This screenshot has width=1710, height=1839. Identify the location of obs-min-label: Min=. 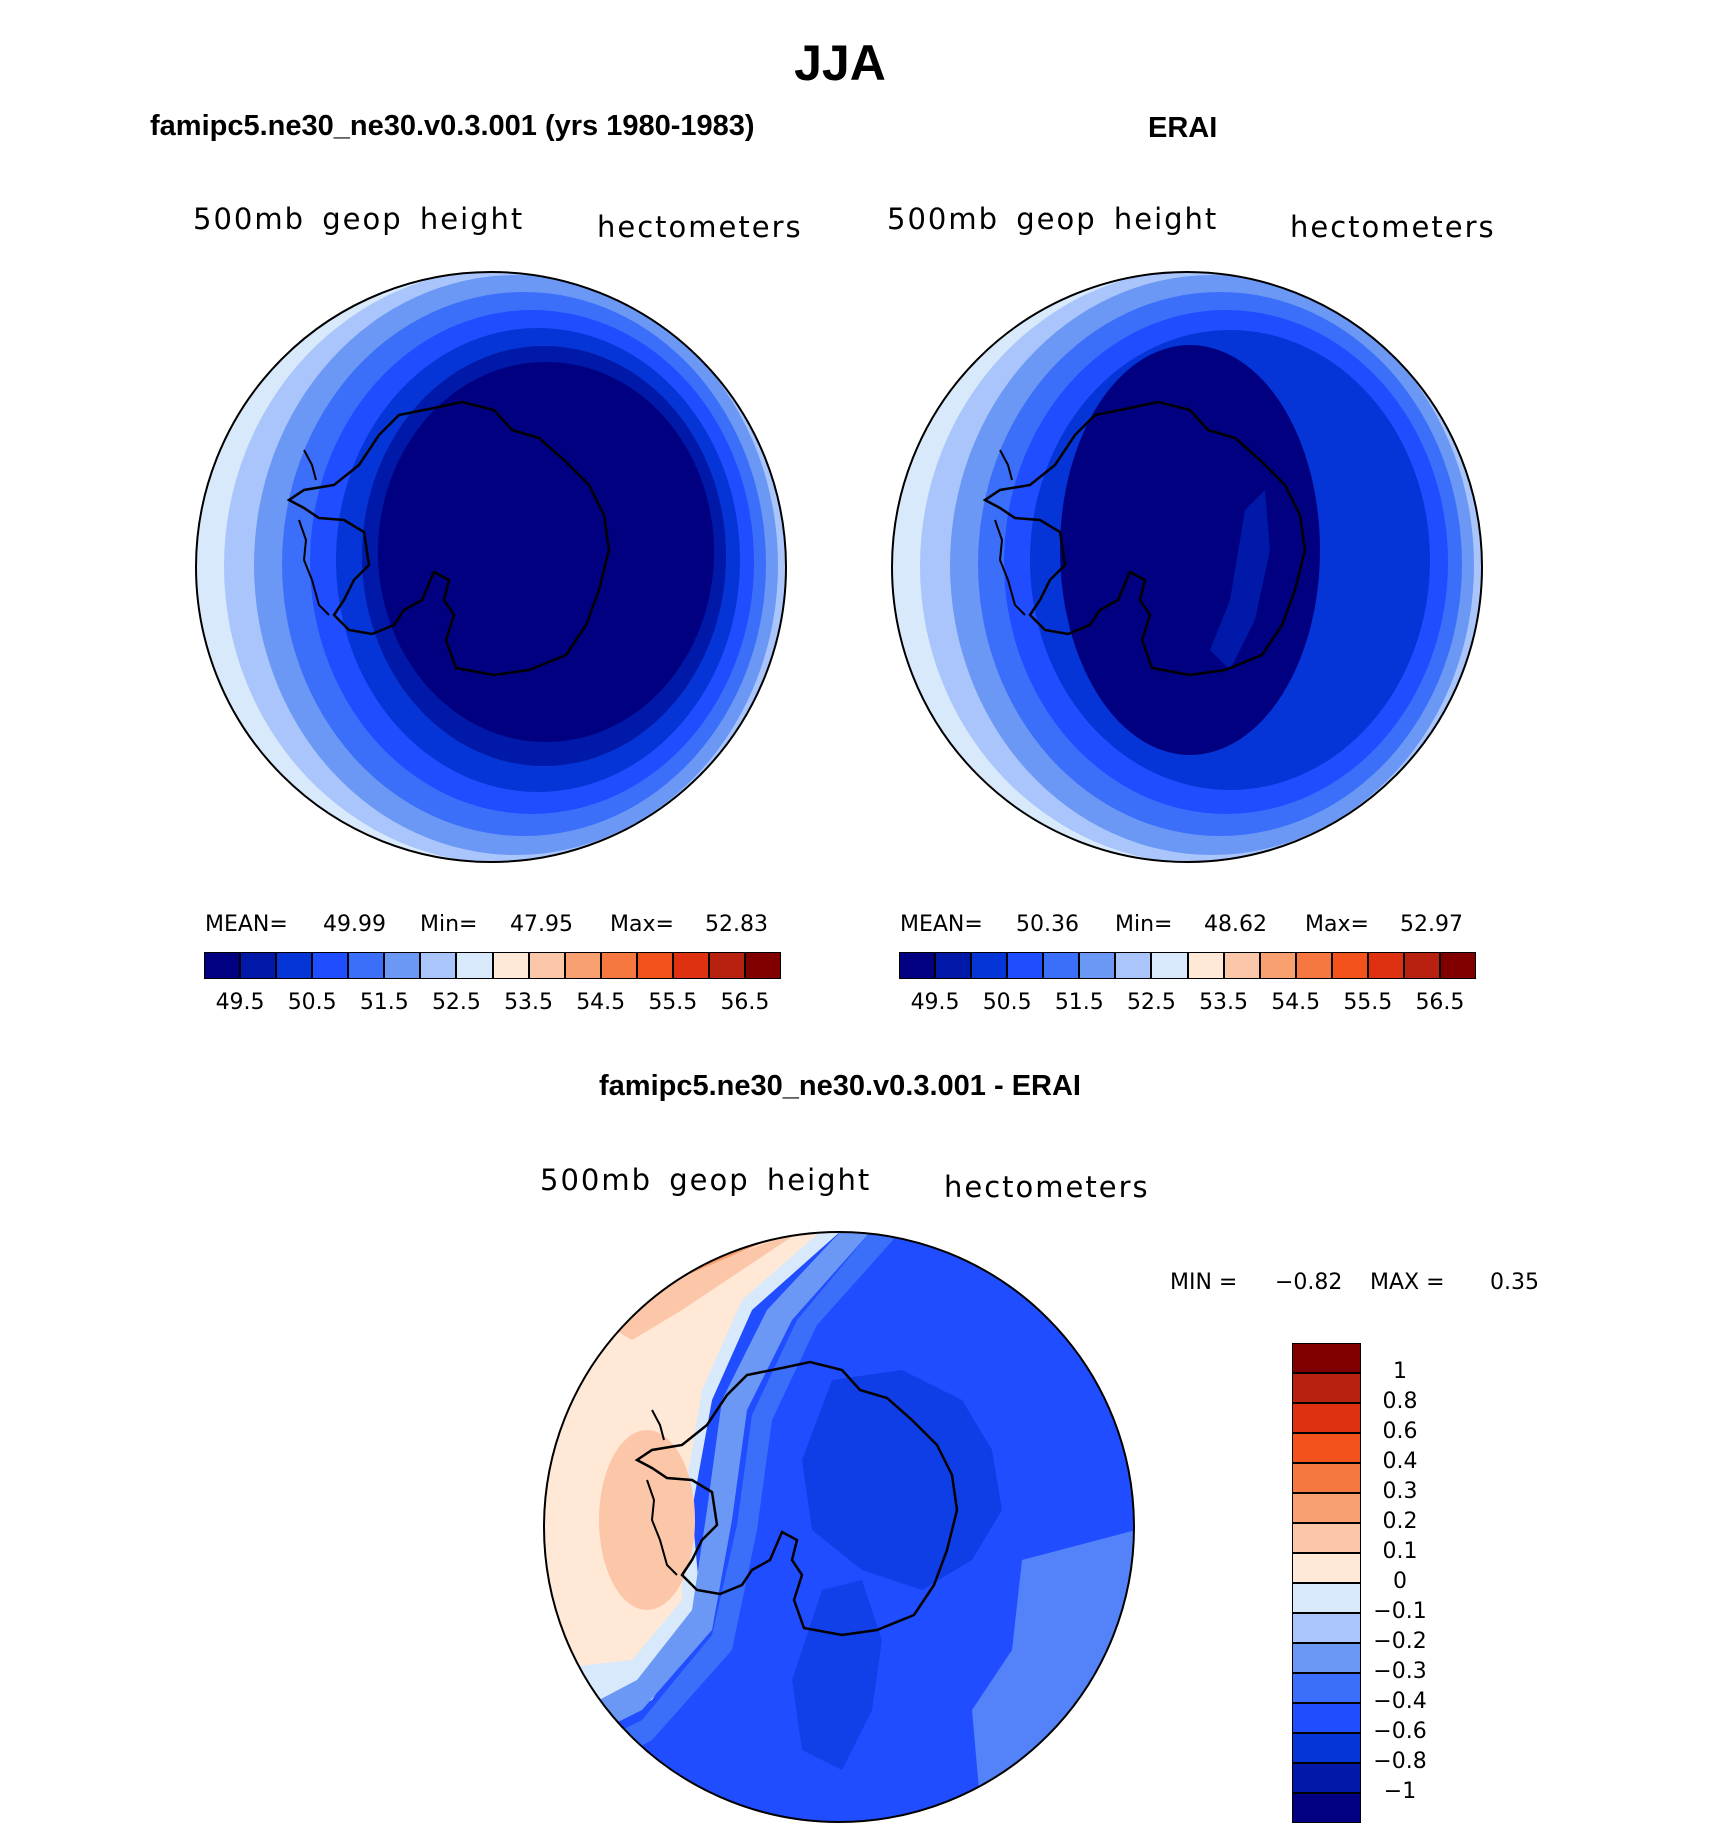
(1144, 924).